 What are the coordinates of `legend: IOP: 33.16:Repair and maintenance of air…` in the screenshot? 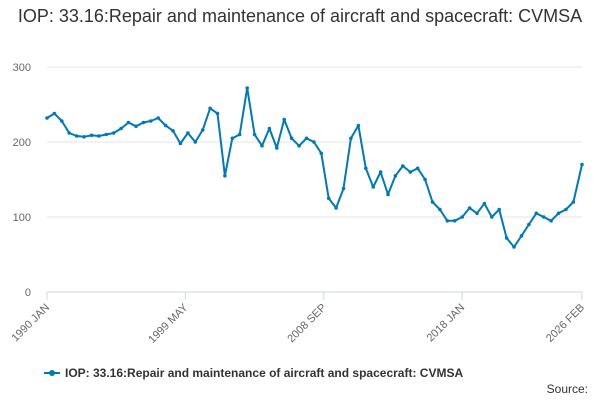 It's located at (253, 373).